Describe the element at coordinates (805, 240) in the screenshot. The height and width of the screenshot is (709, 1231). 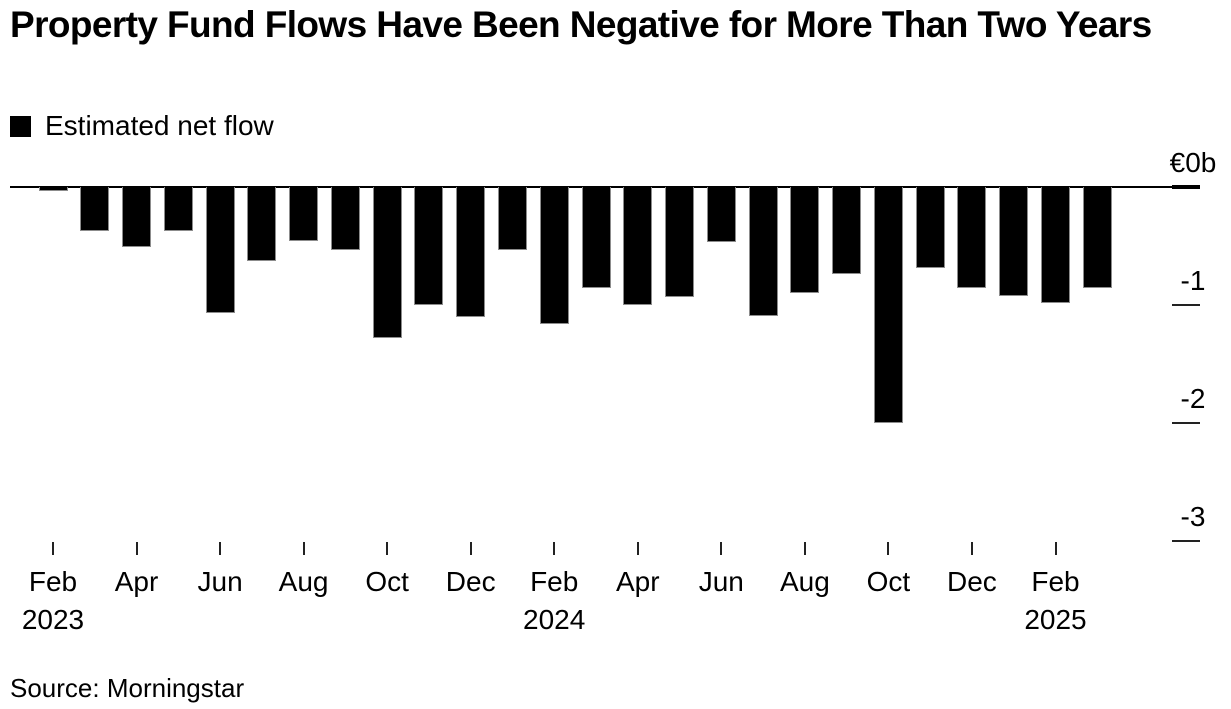
I see `bar-aug-2024` at that location.